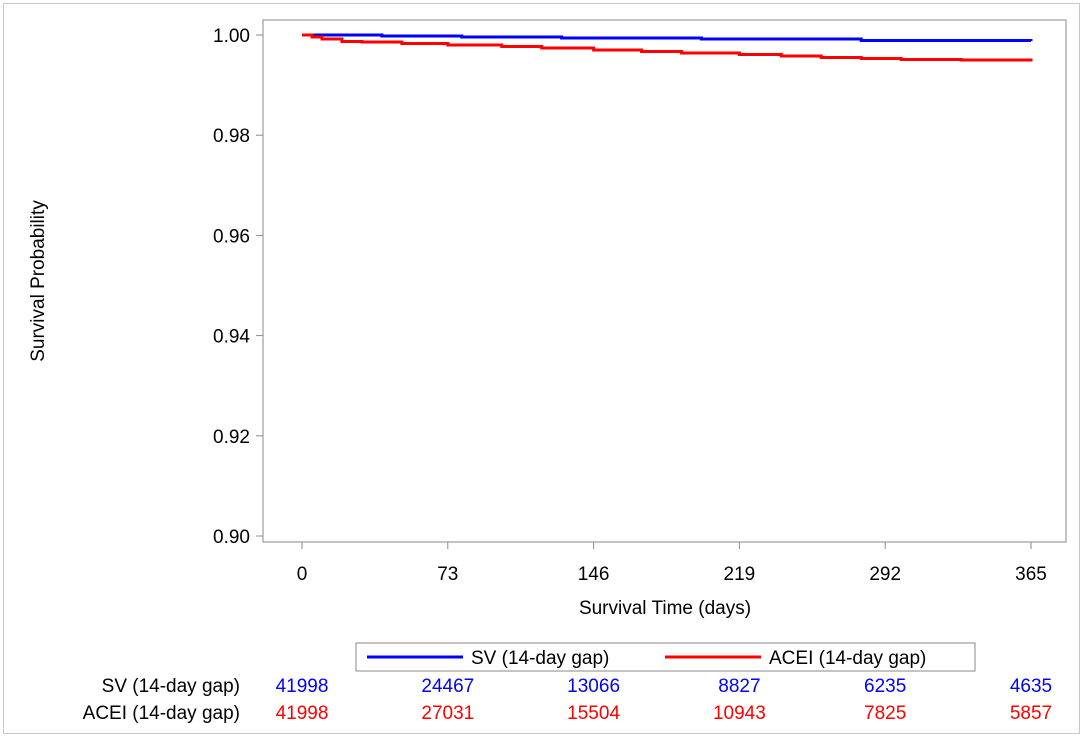 The height and width of the screenshot is (738, 1084). What do you see at coordinates (665, 657) in the screenshot?
I see `legend: SV (14-day gap) ACEI (14-day gap)` at bounding box center [665, 657].